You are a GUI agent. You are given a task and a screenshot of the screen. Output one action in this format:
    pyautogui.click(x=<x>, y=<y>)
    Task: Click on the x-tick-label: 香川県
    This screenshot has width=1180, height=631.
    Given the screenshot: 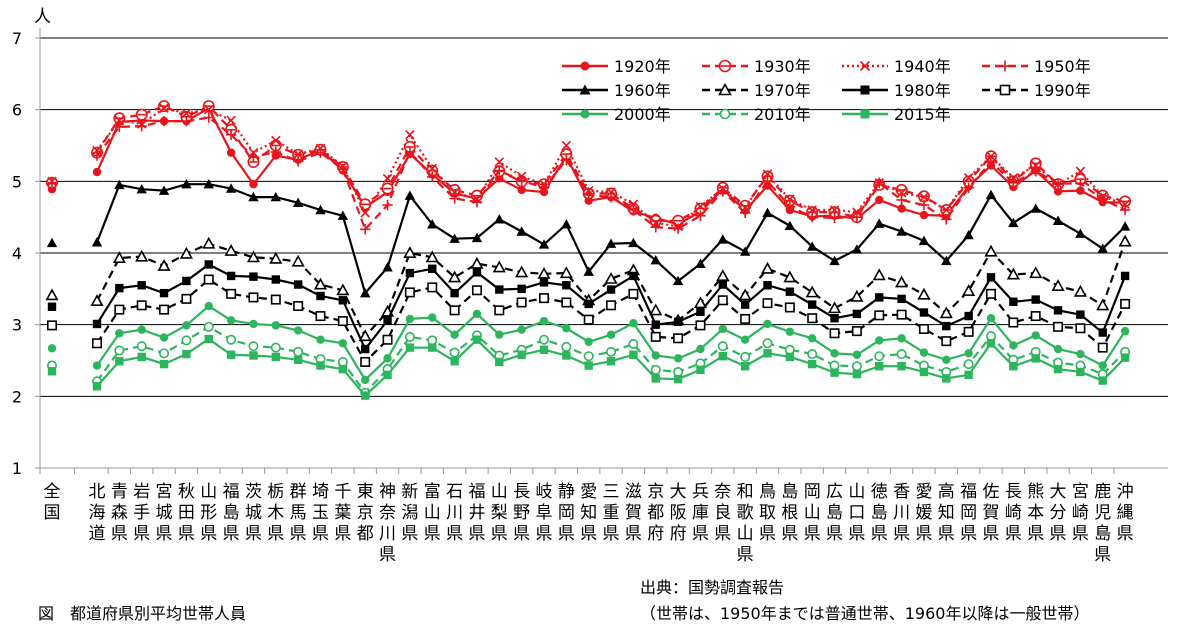 What is the action you would take?
    pyautogui.click(x=901, y=513)
    